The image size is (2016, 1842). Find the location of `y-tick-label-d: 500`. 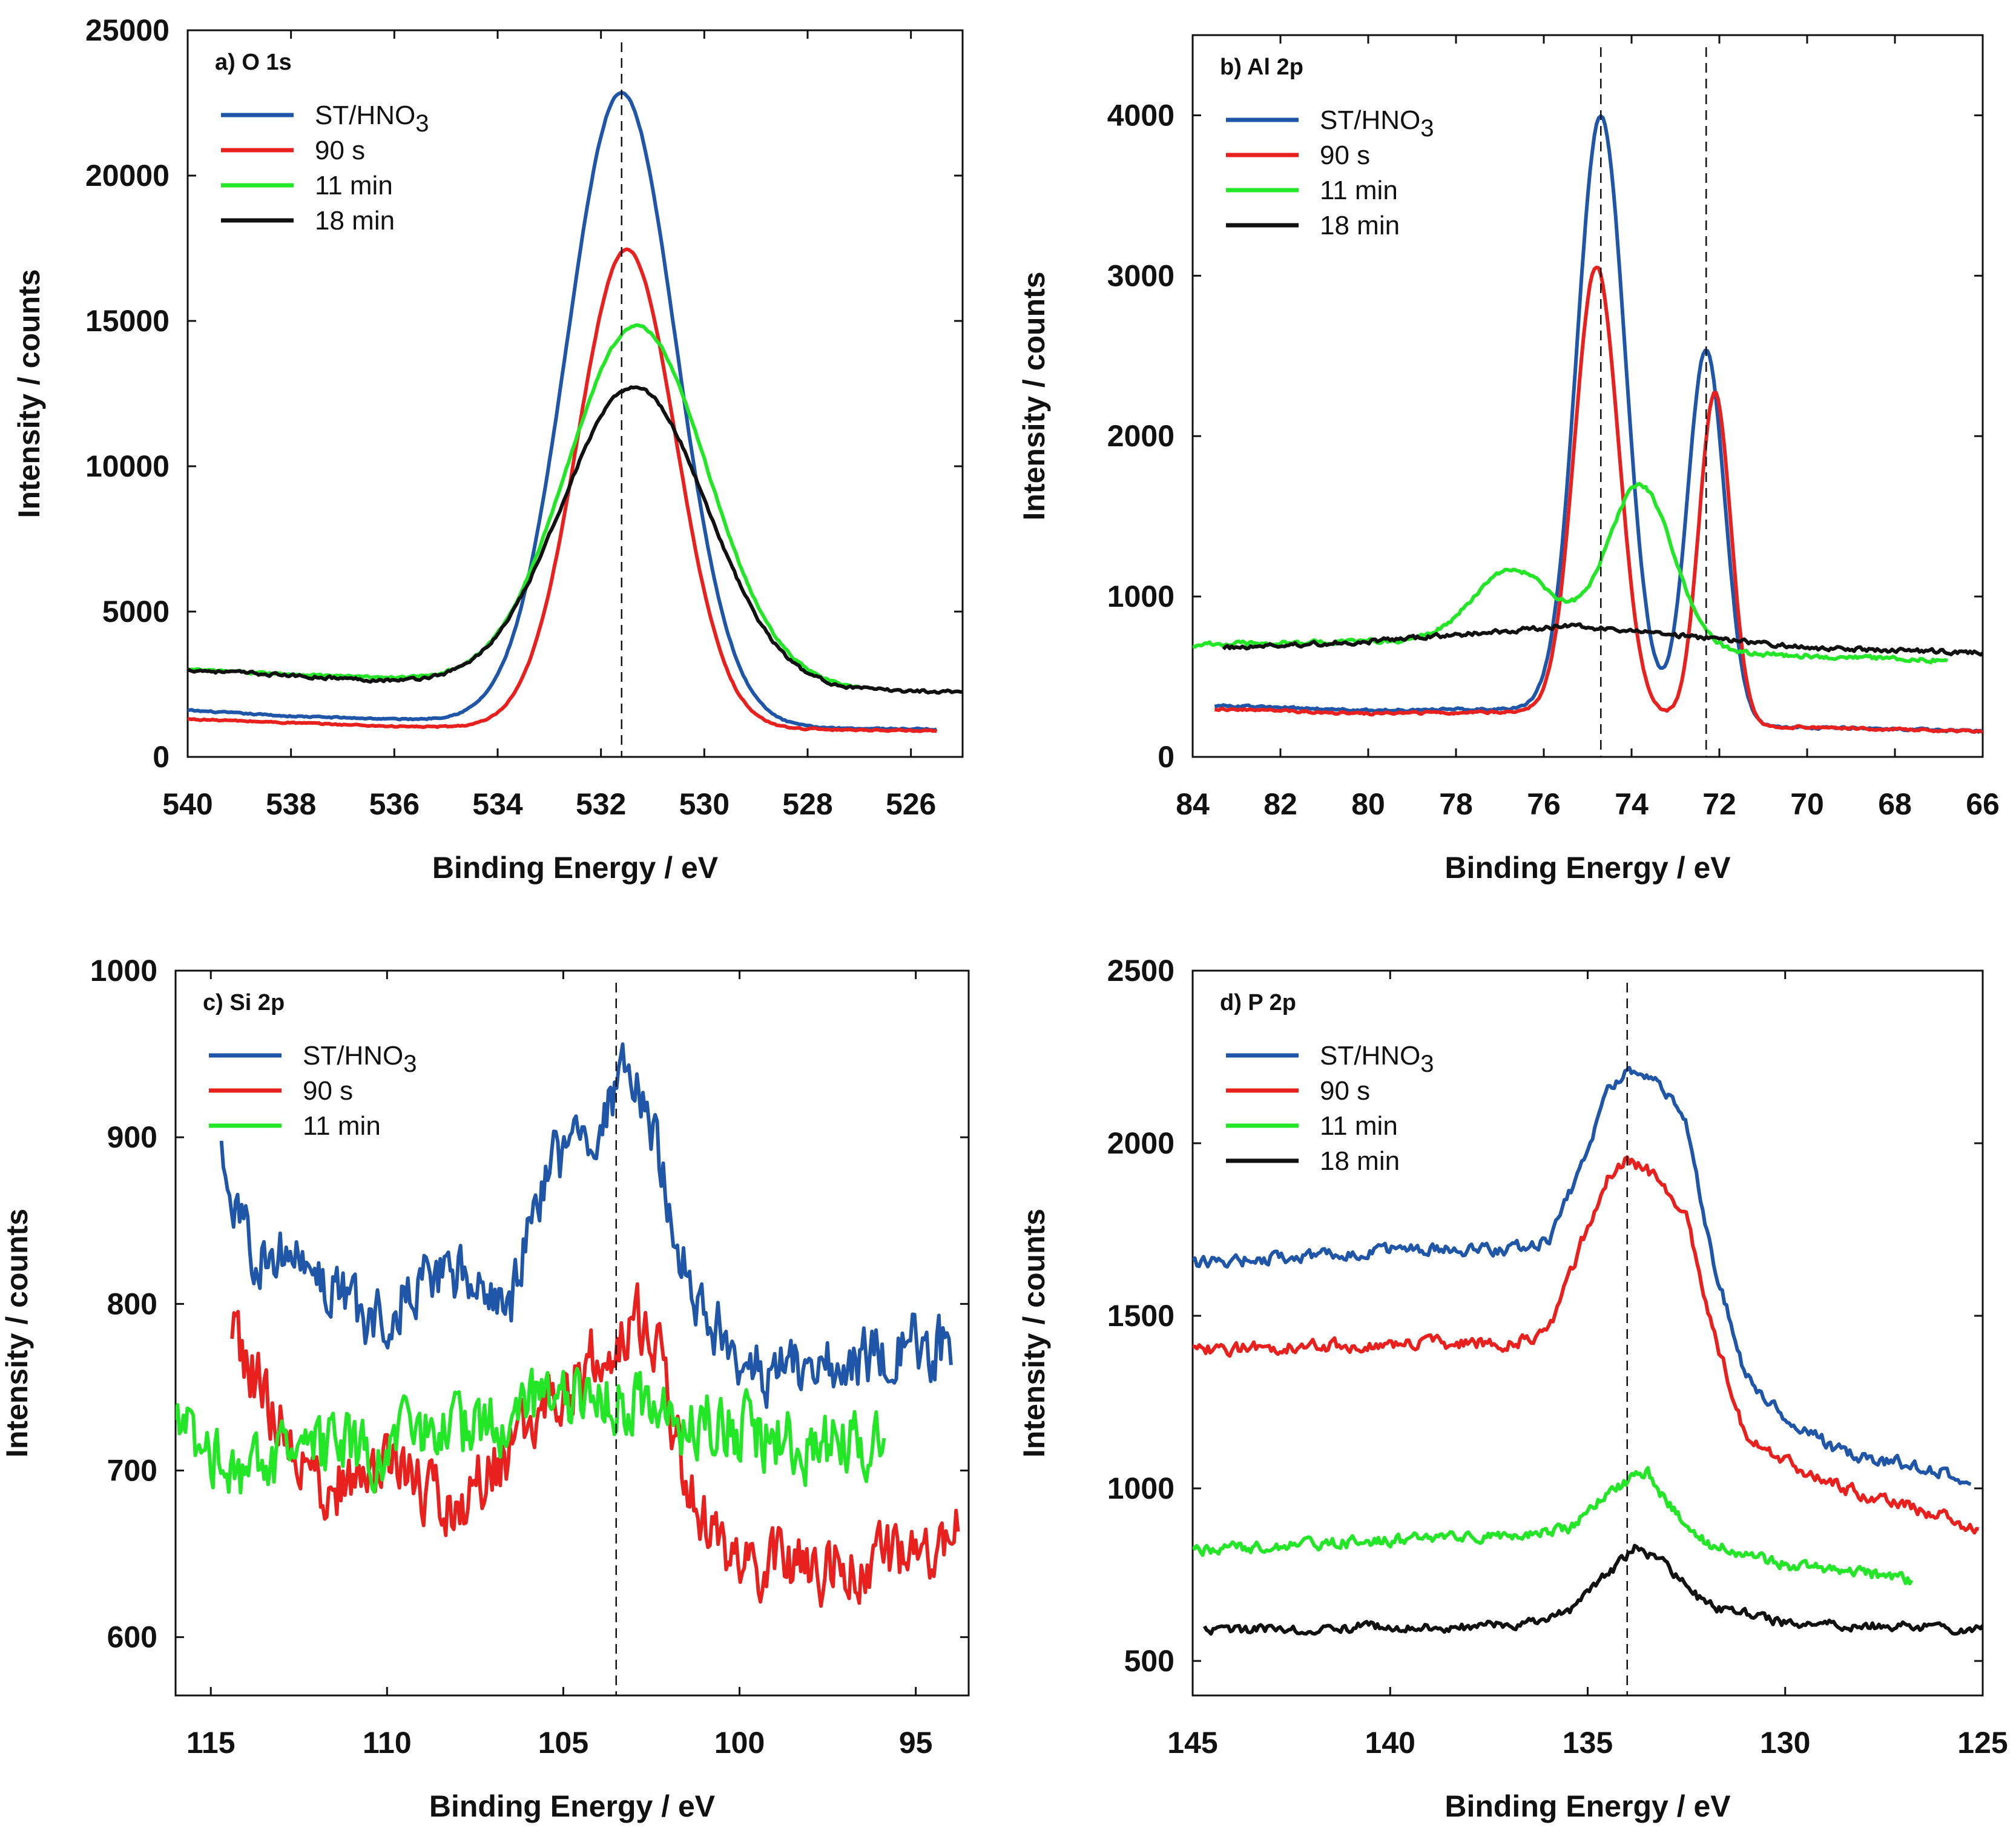

y-tick-label-d: 500 is located at coordinates (1149, 1661).